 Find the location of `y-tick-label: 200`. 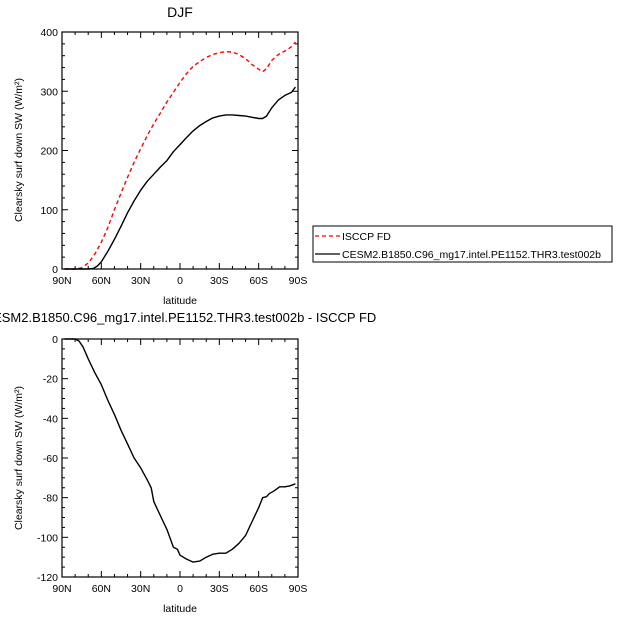

y-tick-label: 200 is located at coordinates (49, 152).